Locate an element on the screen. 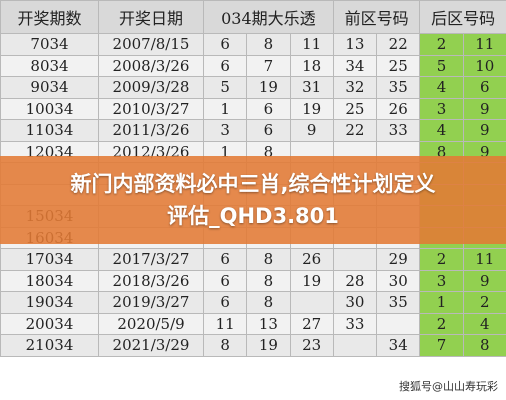 This screenshot has height=400, width=506. table-cell: 29 is located at coordinates (398, 259).